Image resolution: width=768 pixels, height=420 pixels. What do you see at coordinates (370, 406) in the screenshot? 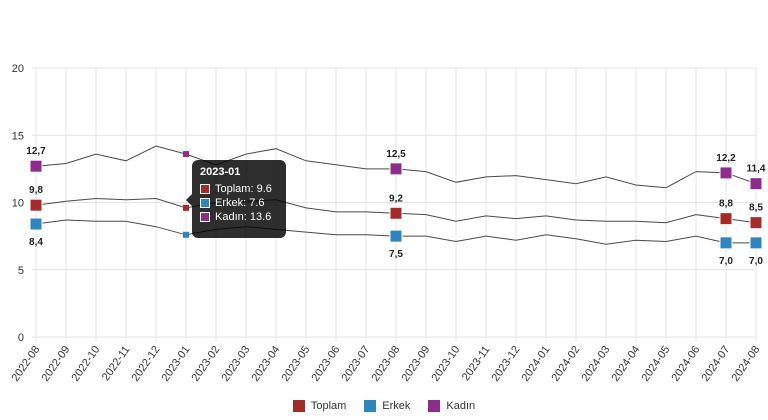
I see `legend-swatch-erkek` at bounding box center [370, 406].